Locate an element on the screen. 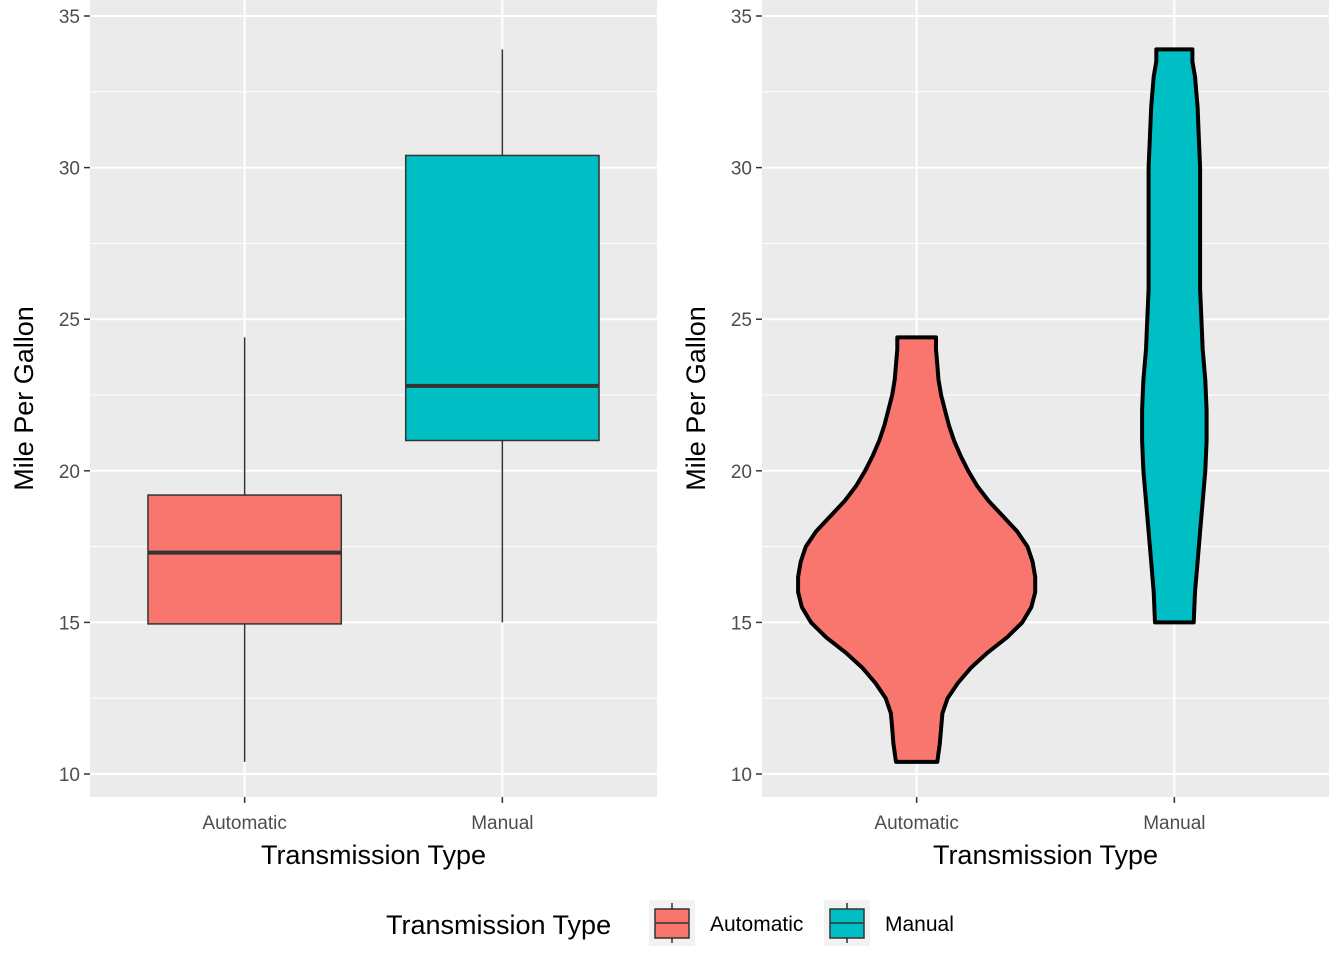 The width and height of the screenshot is (1344, 960). violin-y-tick-label: 10 is located at coordinates (741, 775).